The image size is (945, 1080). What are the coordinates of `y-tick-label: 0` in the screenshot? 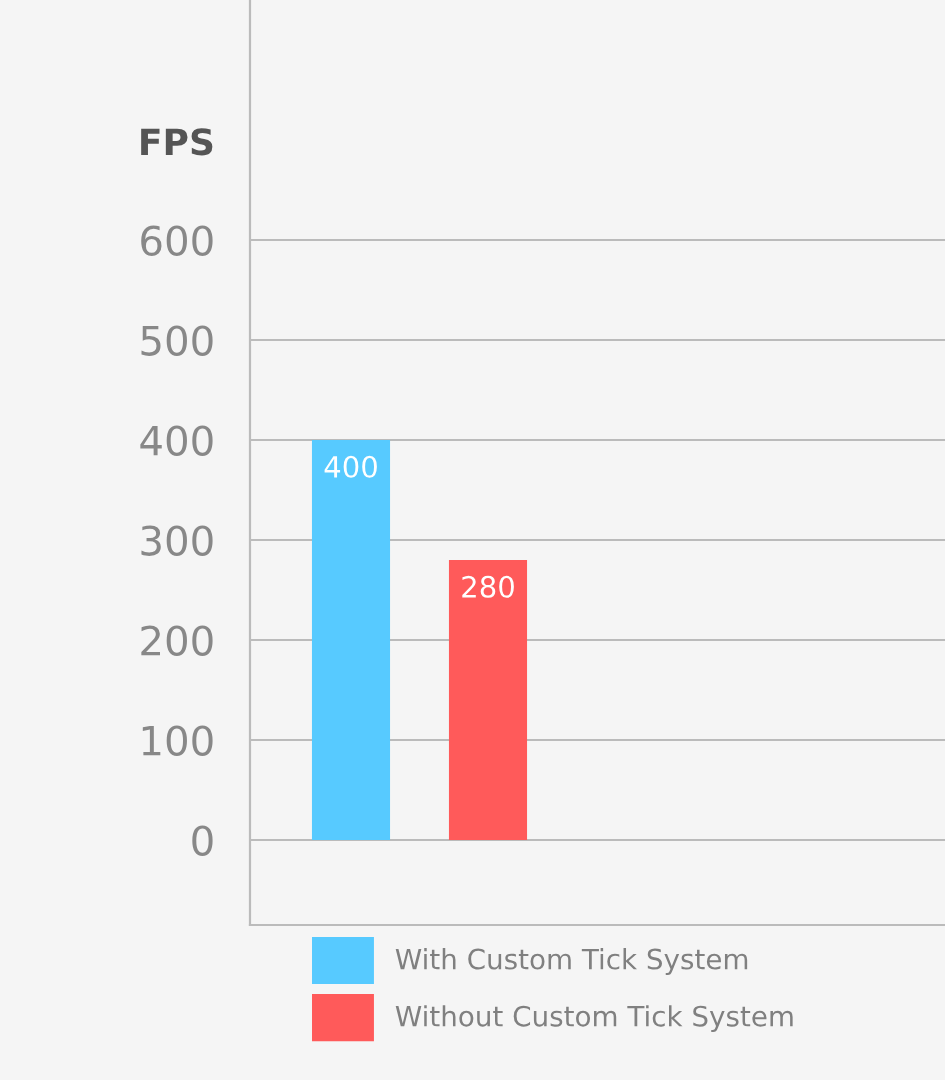 It's located at (202, 840).